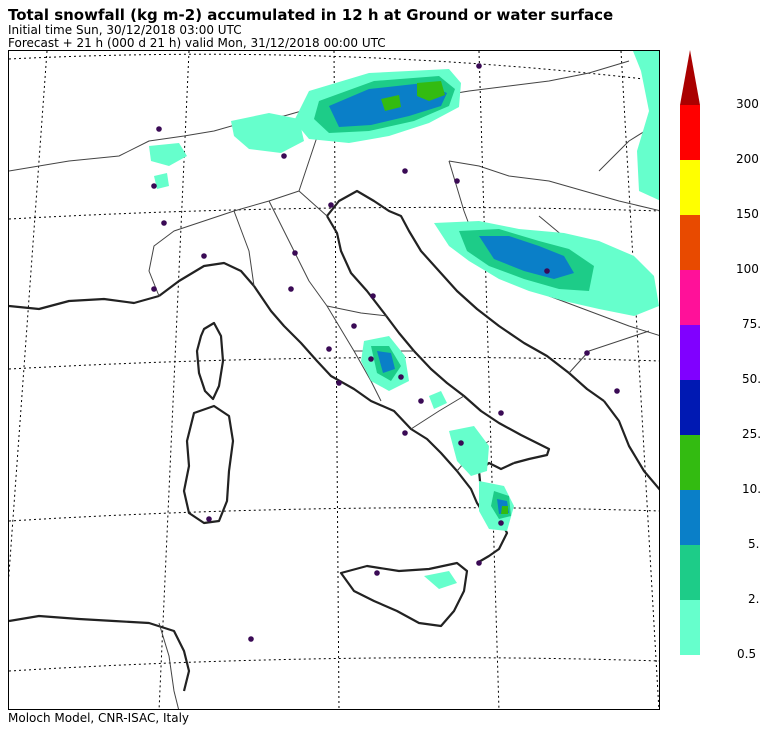 This screenshot has height=731, width=760. I want to click on legend-label: 75.0, so click(751, 324).